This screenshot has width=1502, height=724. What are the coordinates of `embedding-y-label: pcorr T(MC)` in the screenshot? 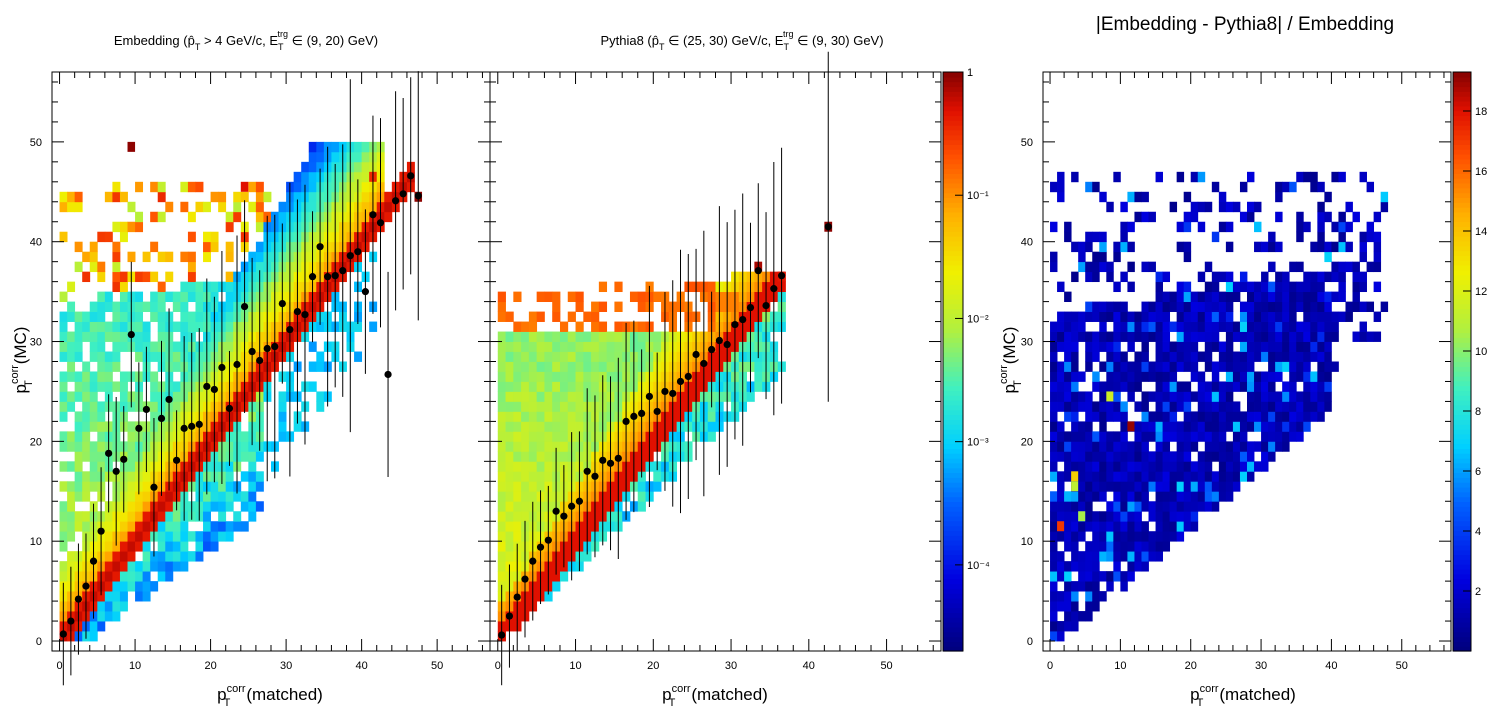 It's located at (22, 360).